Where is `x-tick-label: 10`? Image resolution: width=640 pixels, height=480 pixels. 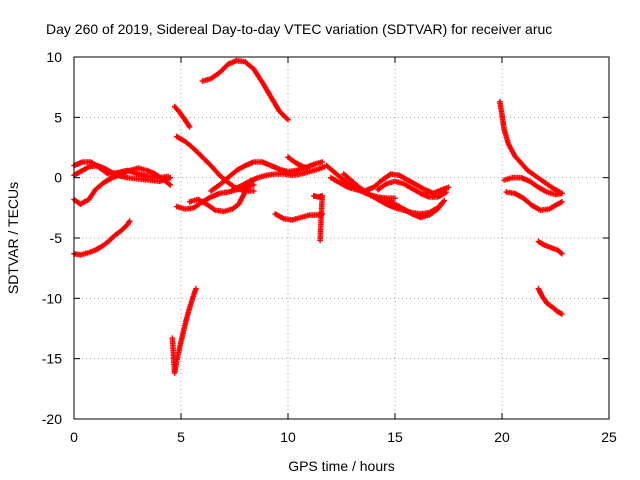 x-tick-label: 10 is located at coordinates (288, 437).